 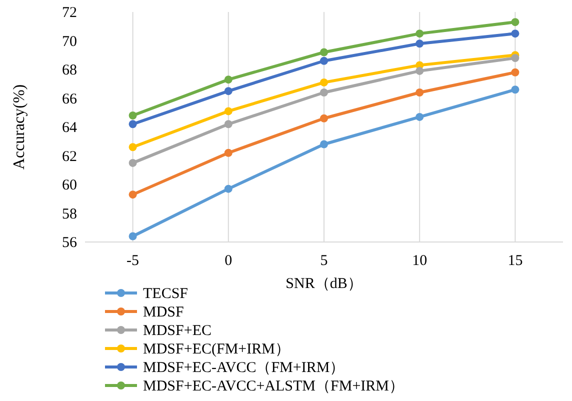 I want to click on x-axis-title: SNR（dB）, so click(x=324, y=284).